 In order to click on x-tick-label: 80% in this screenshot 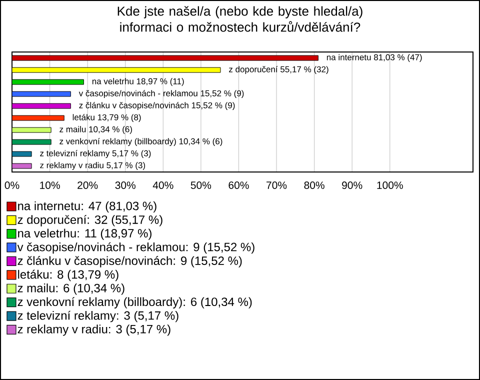, I will do `click(314, 185)`.